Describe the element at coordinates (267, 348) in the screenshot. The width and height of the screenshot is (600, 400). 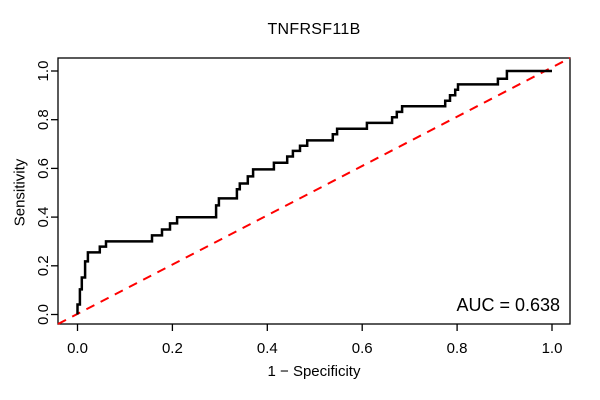
I see `x-tick-label: 0.4` at that location.